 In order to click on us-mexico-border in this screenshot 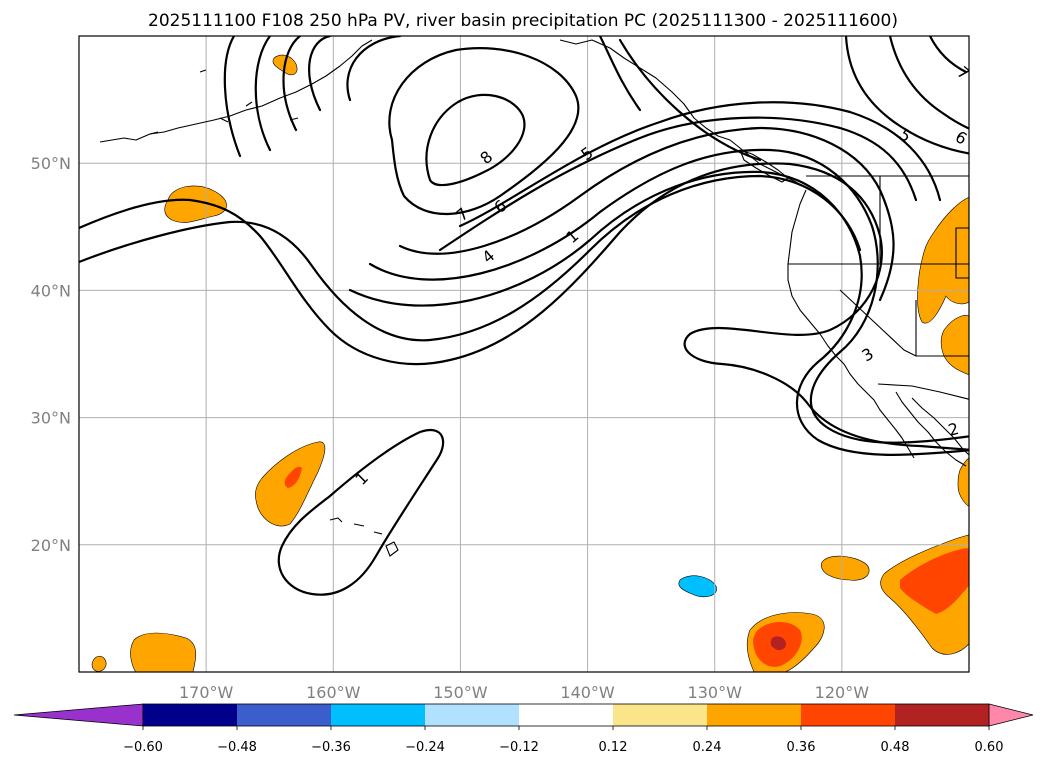, I will do `click(923, 391)`.